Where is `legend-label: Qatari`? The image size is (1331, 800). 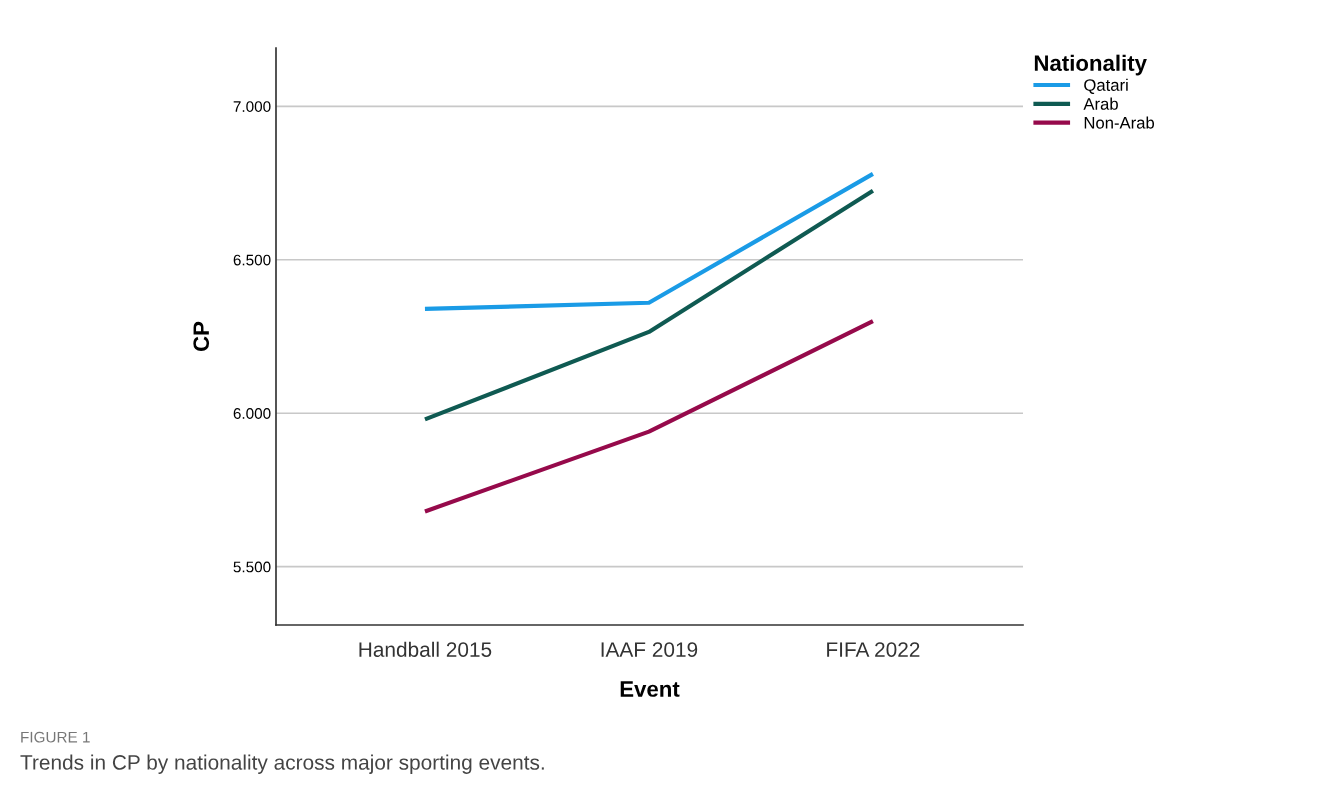 legend-label: Qatari is located at coordinates (1106, 86).